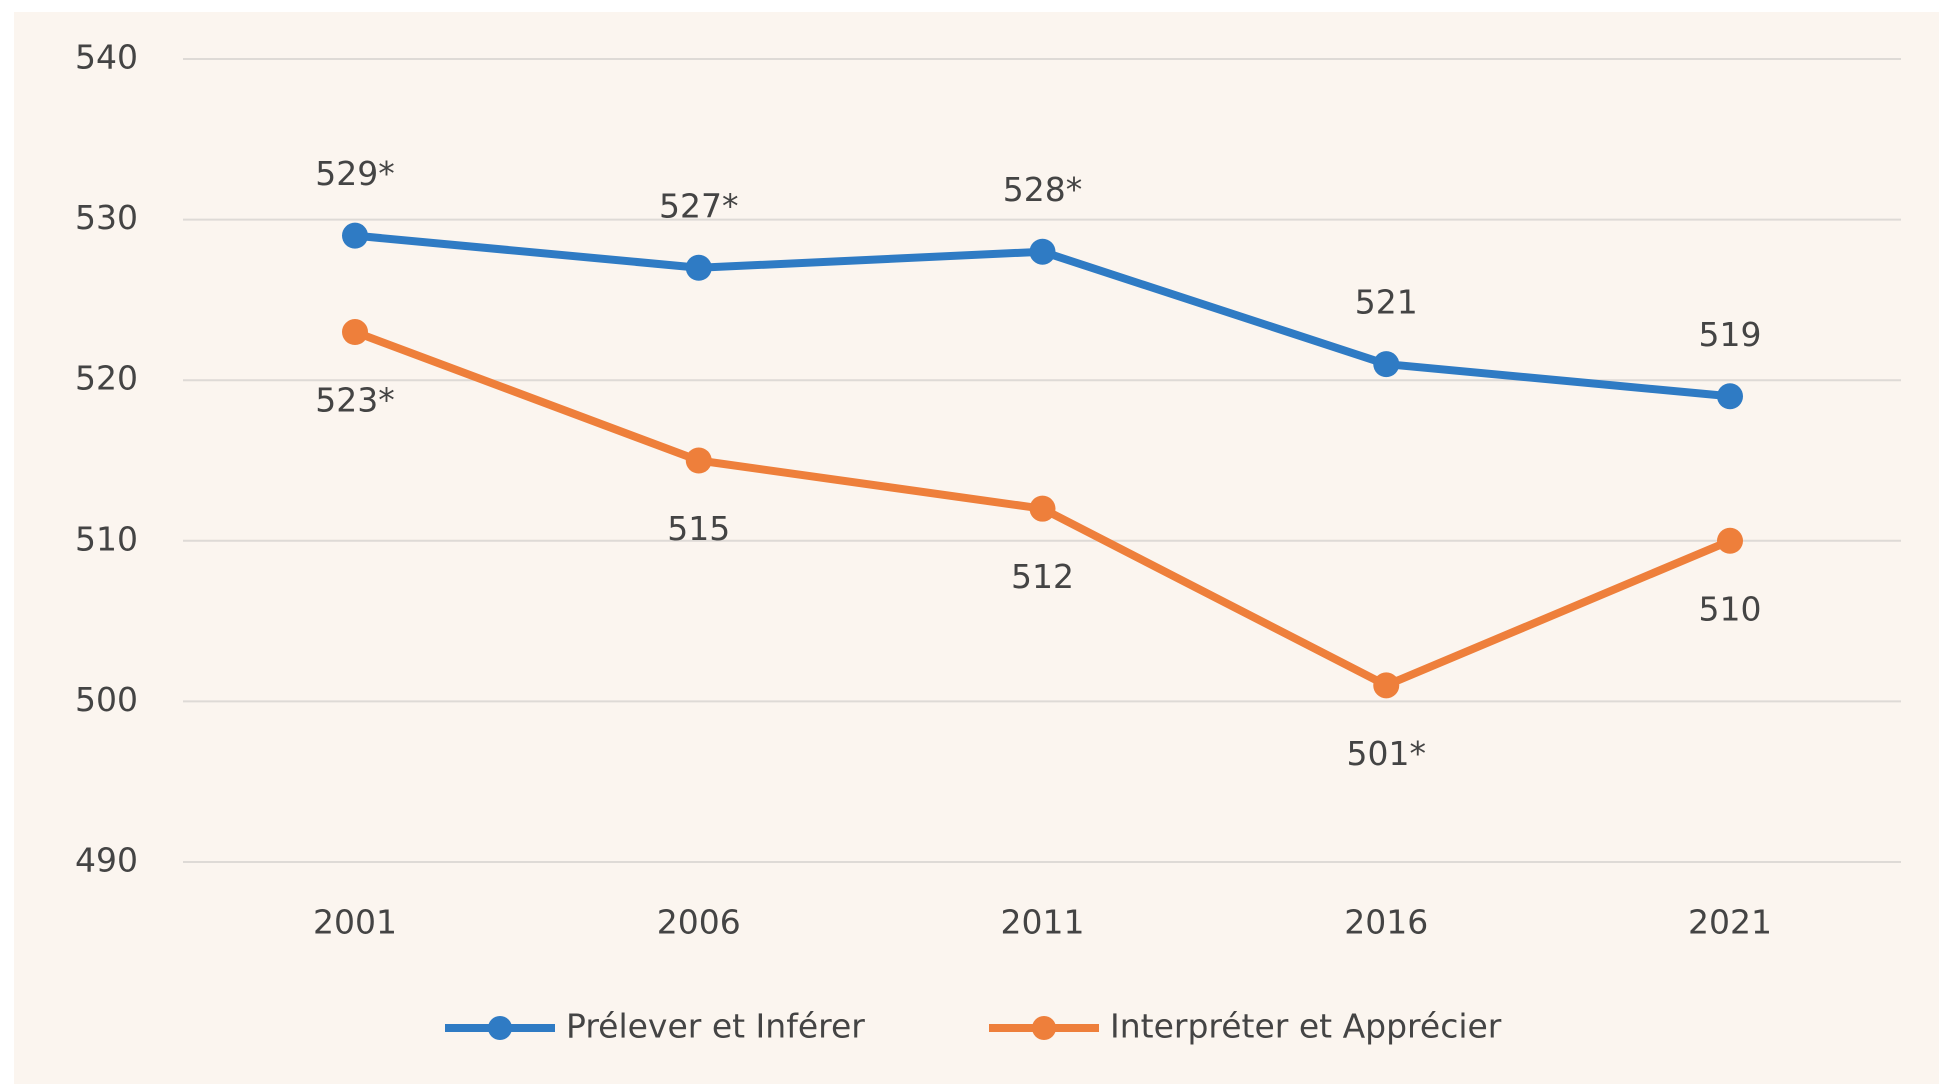 The height and width of the screenshot is (1084, 1939). Describe the element at coordinates (106, 538) in the screenshot. I see `y-tick-label: 510` at that location.